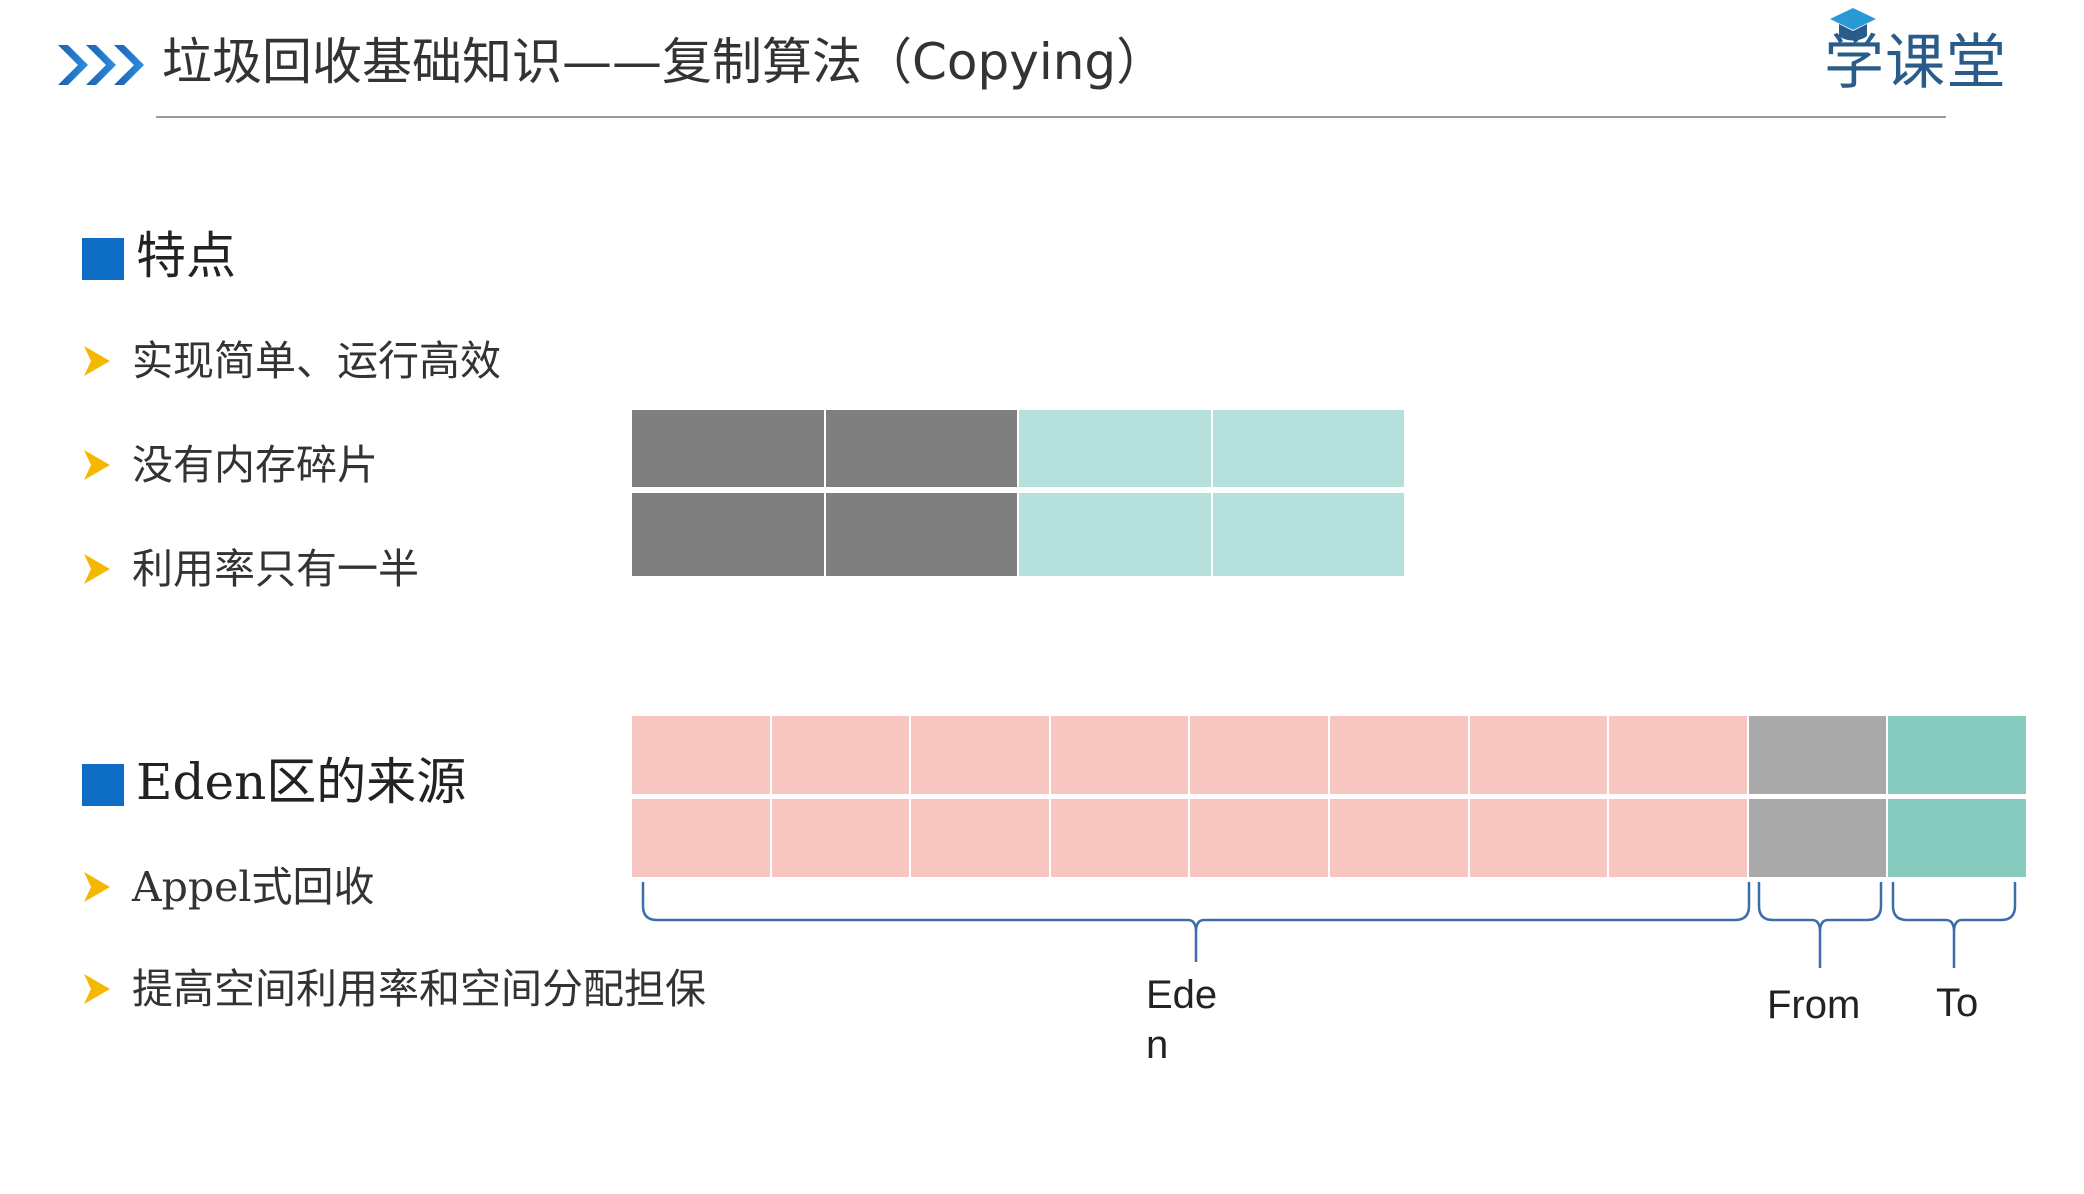 The width and height of the screenshot is (2084, 1194). Describe the element at coordinates (1182, 1020) in the screenshot. I see `eden-label: Eden` at that location.